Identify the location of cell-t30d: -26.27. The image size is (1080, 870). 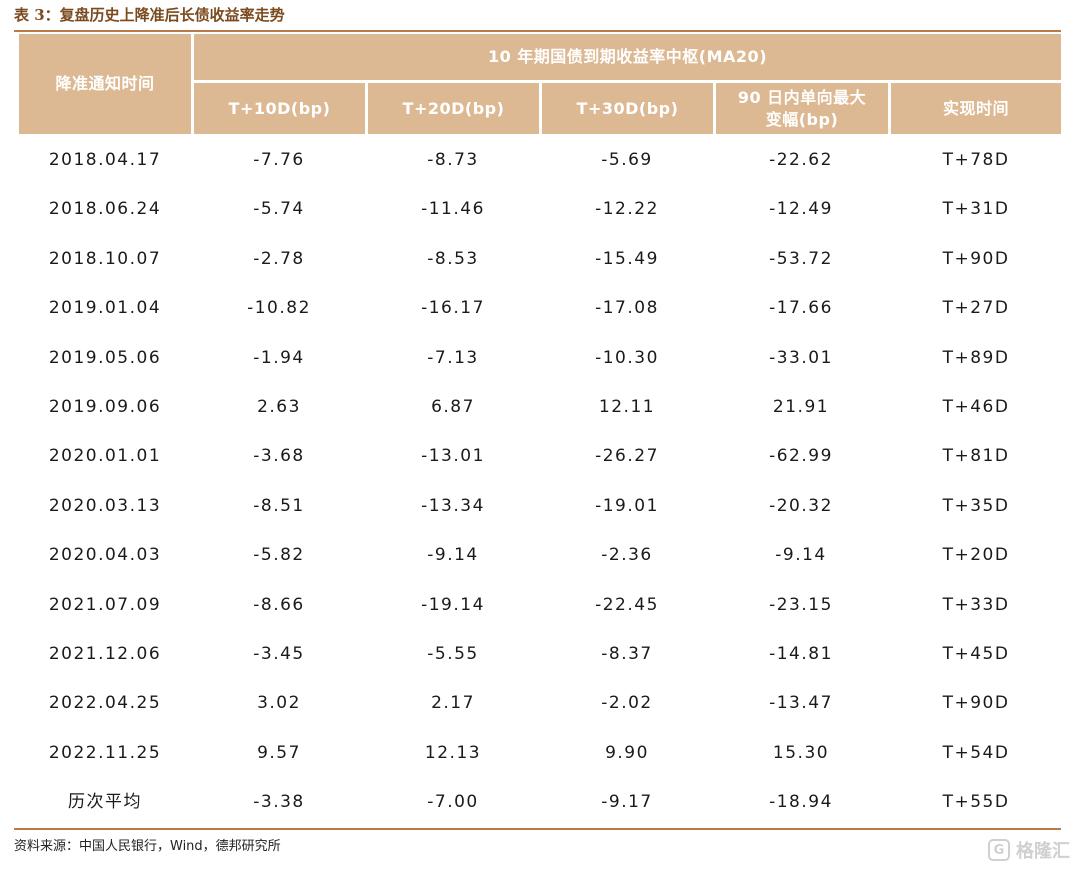
(627, 456).